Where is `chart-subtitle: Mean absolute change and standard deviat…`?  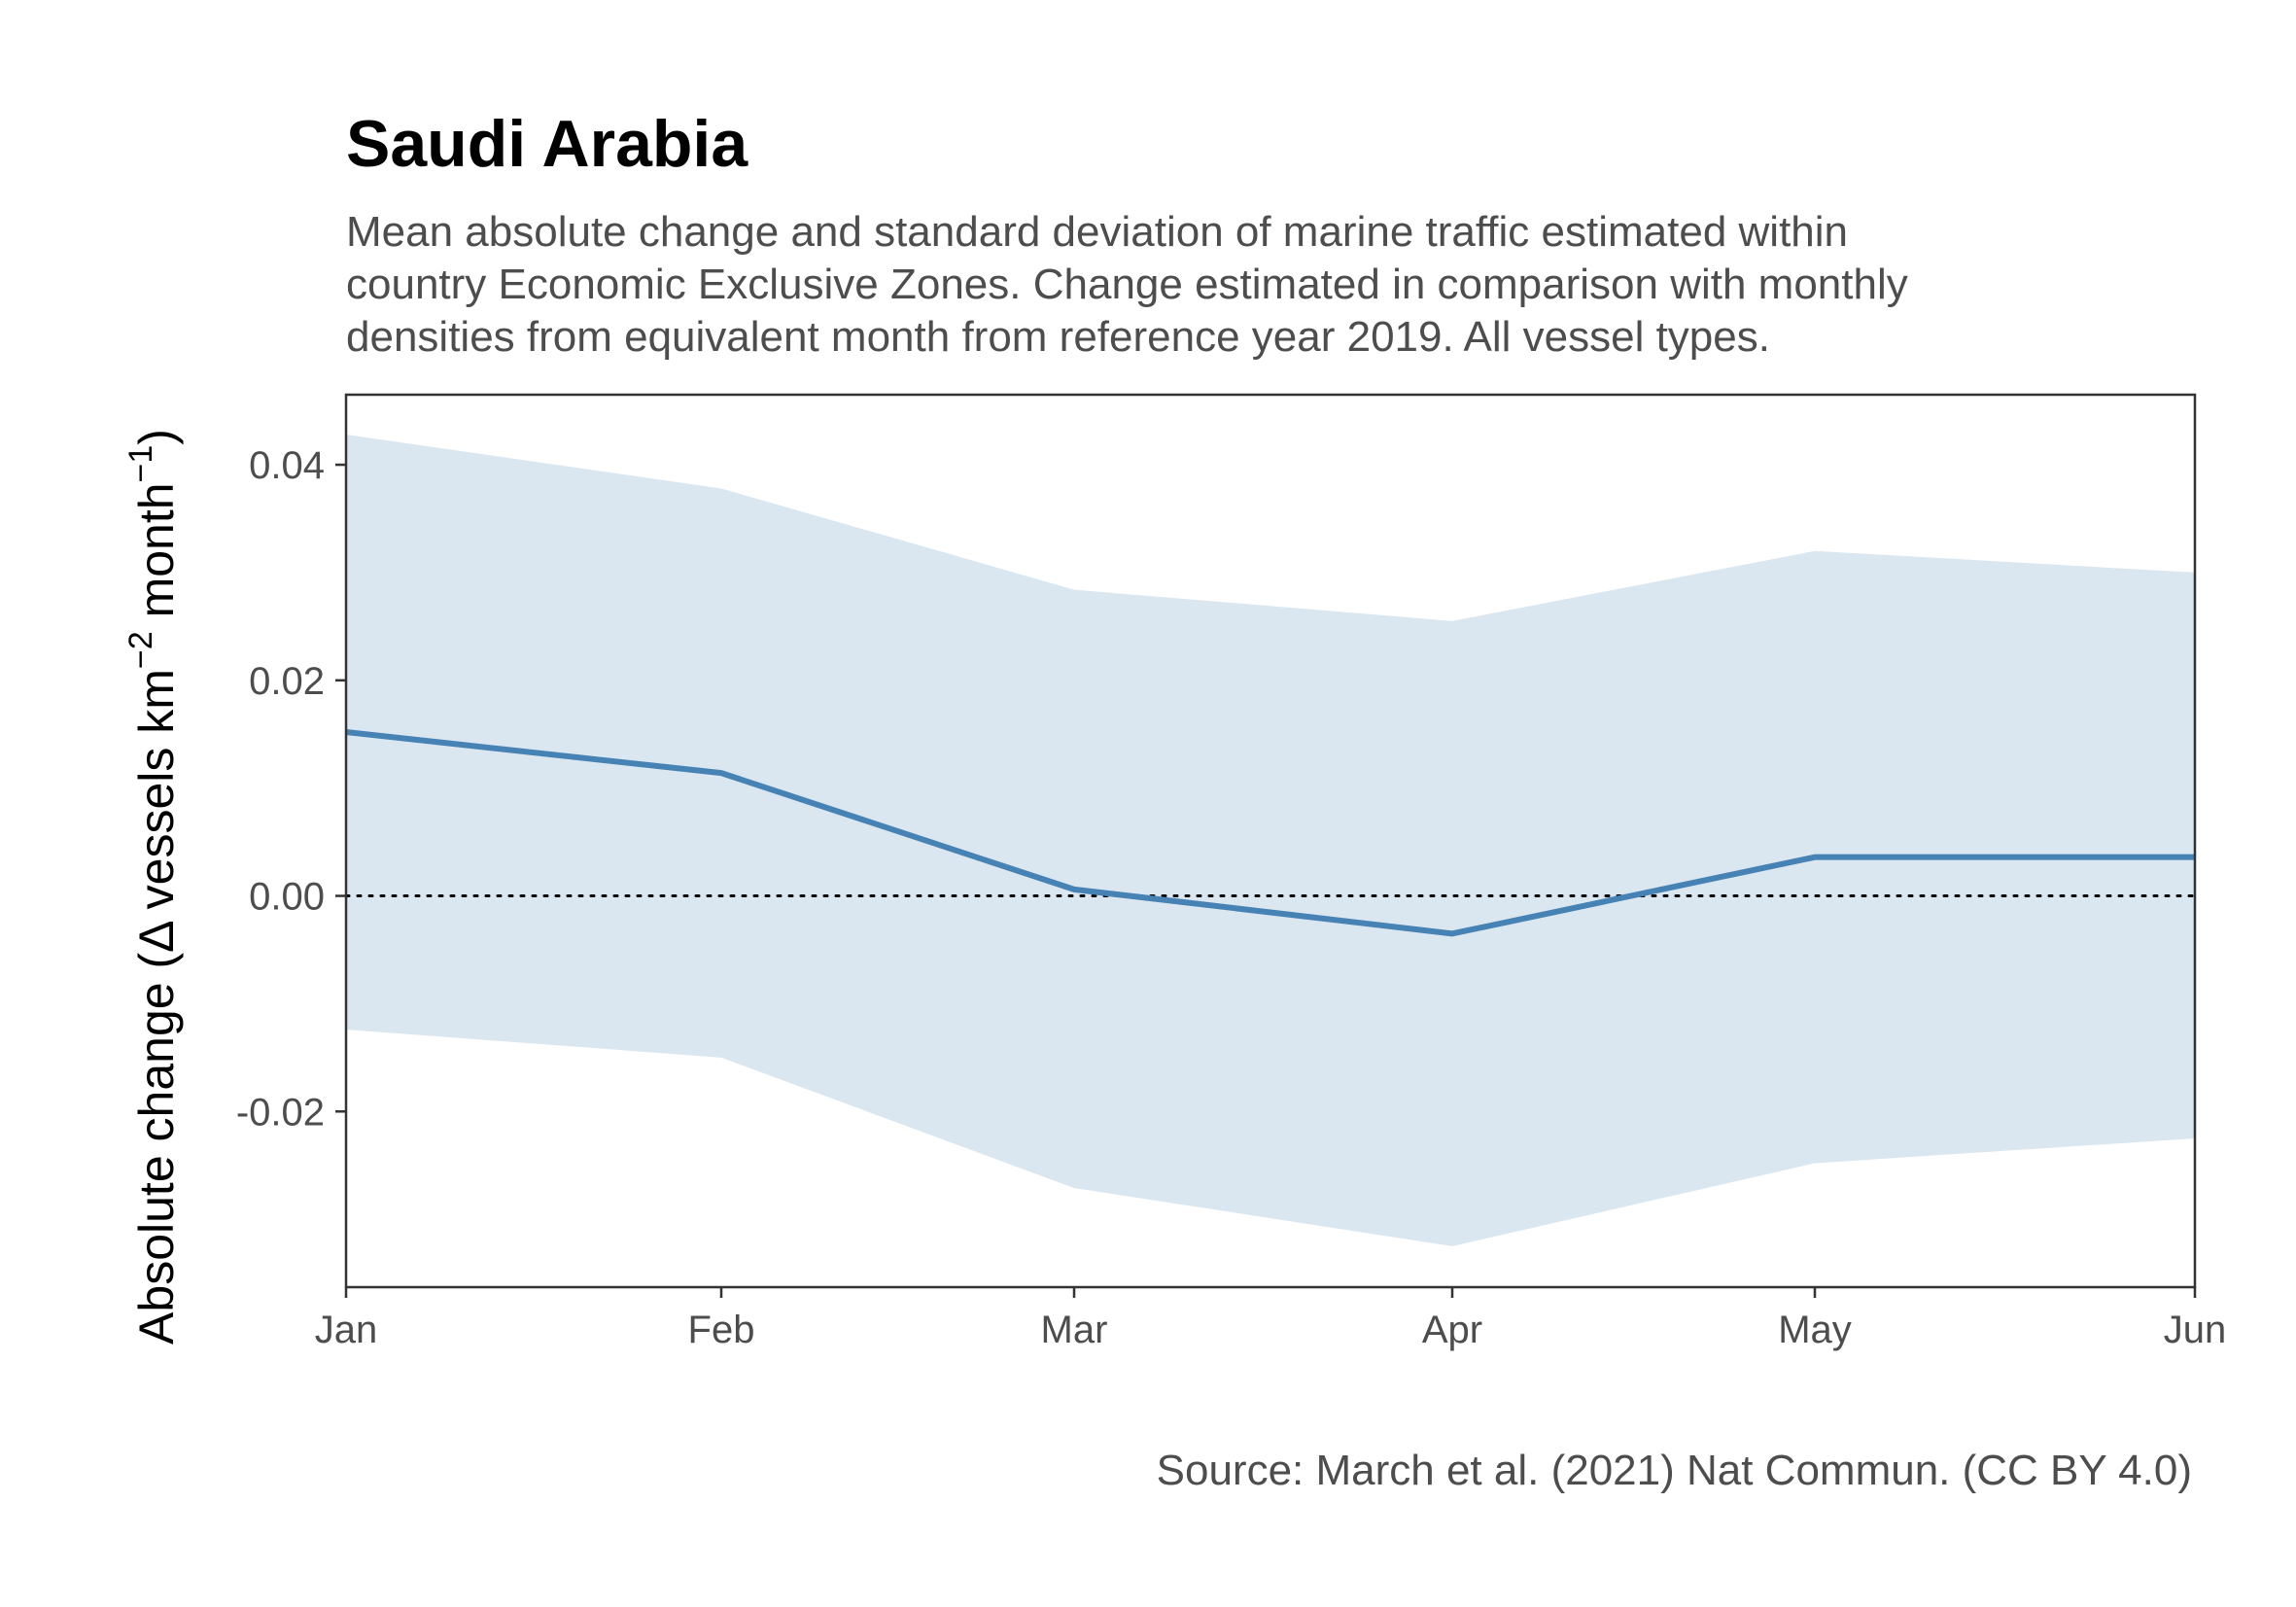 chart-subtitle: Mean absolute change and standard deviat… is located at coordinates (1269, 285).